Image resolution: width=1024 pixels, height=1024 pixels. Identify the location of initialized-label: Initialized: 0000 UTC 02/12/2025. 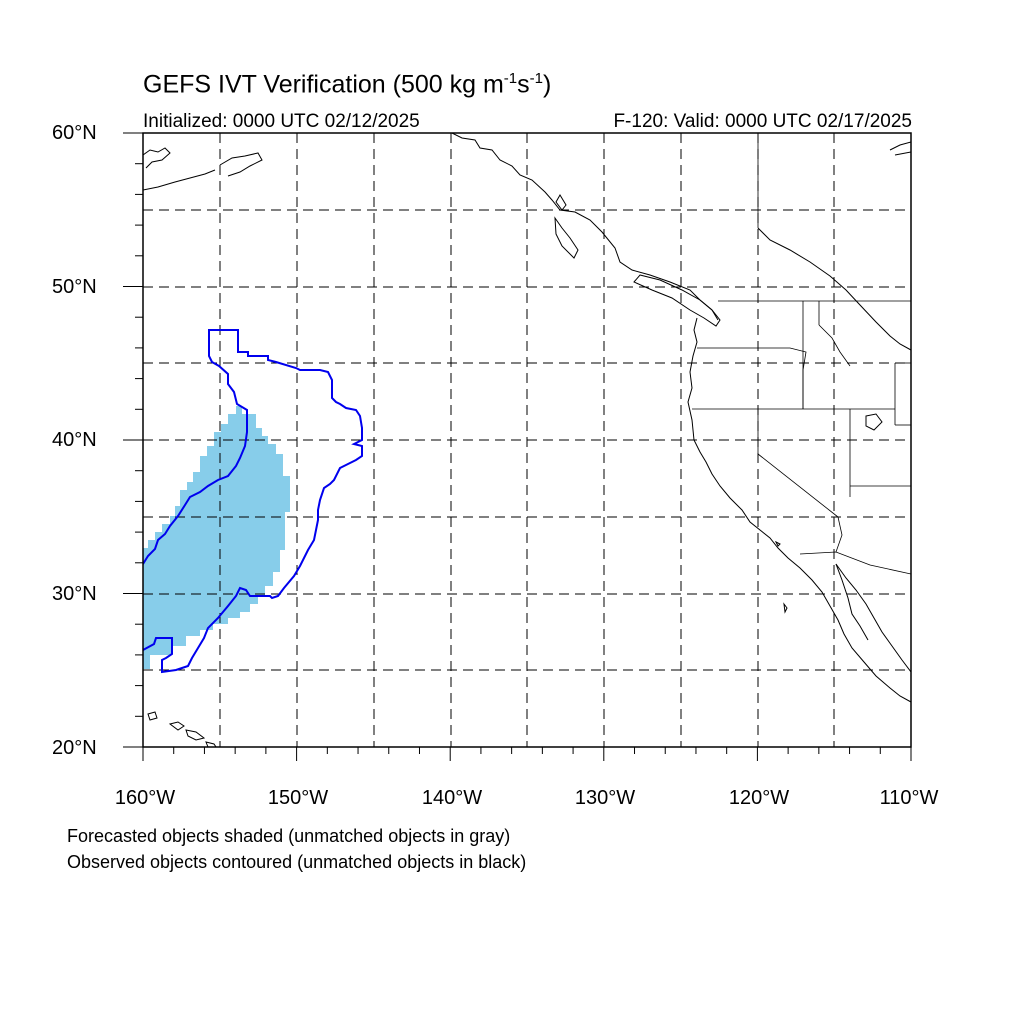
(281, 121).